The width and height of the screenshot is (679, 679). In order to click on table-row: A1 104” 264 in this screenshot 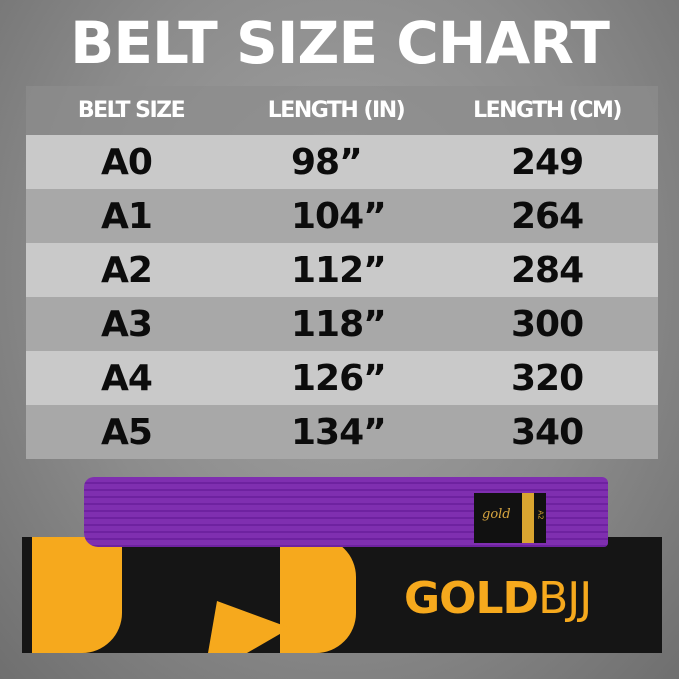, I will do `click(342, 216)`.